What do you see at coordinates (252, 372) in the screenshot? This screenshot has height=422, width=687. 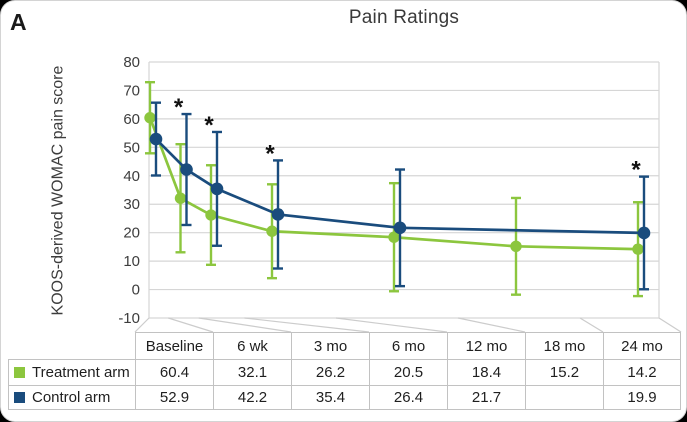 I see `table-cell: 32.1` at bounding box center [252, 372].